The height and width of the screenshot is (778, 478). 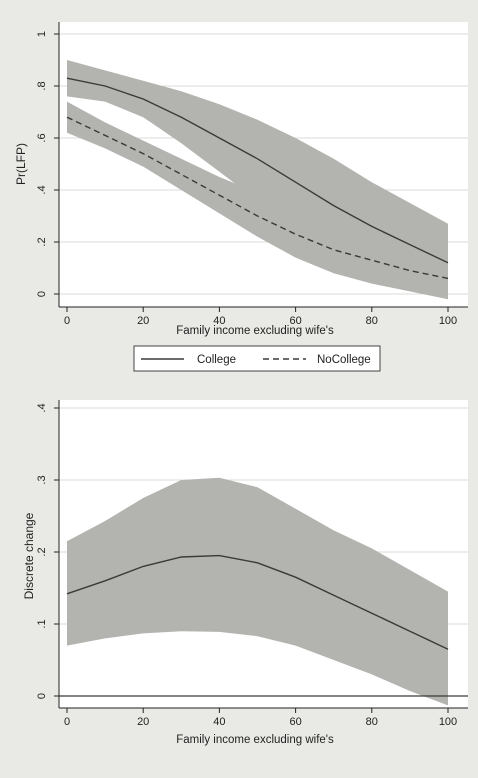 What do you see at coordinates (29, 555) in the screenshot?
I see `y-axis-label-bottom: Discrete change` at bounding box center [29, 555].